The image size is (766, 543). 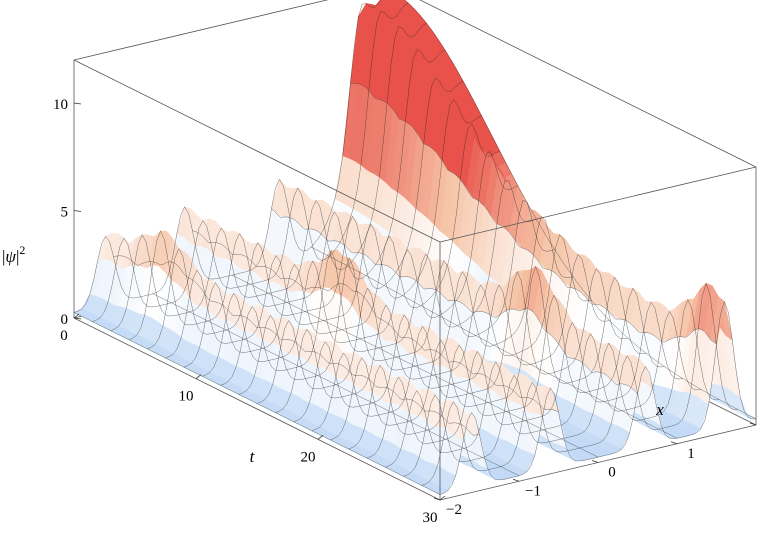 I want to click on z-label-psi: ψ, so click(x=10, y=256).